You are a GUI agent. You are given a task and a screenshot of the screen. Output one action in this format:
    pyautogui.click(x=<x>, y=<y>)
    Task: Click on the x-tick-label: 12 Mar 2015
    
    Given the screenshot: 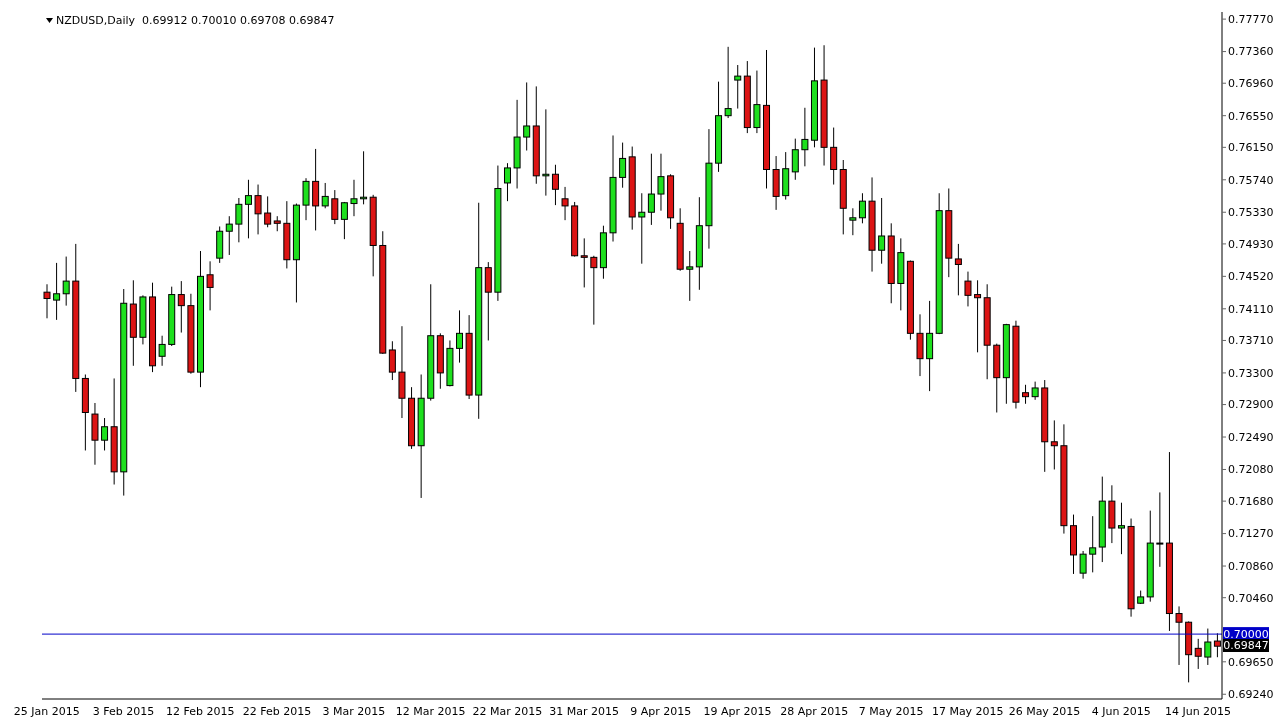 What is the action you would take?
    pyautogui.click(x=430, y=711)
    